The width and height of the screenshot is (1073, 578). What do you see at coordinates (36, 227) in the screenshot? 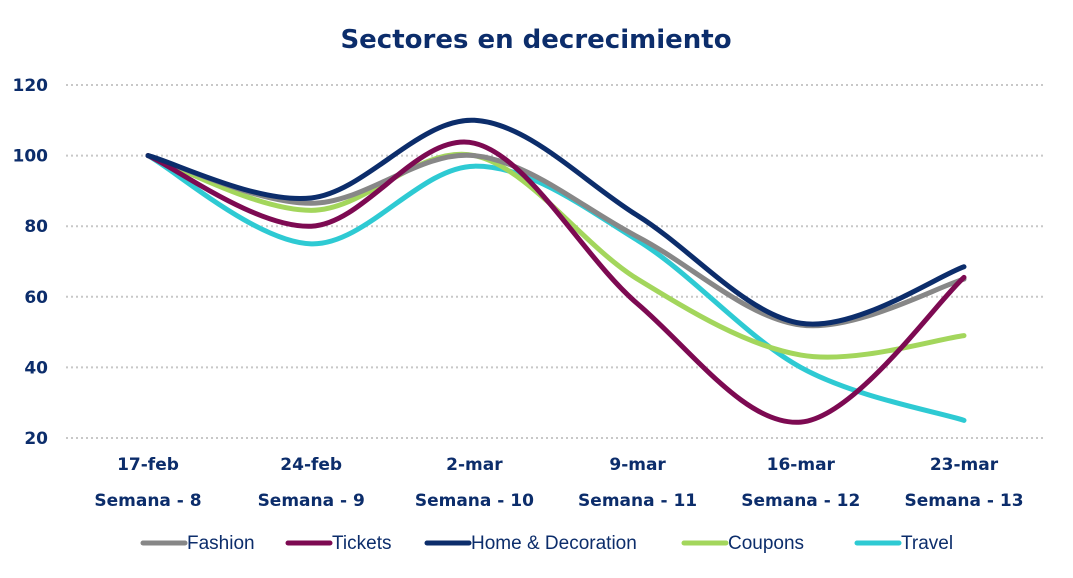
I see `y-tick-label: 80` at bounding box center [36, 227].